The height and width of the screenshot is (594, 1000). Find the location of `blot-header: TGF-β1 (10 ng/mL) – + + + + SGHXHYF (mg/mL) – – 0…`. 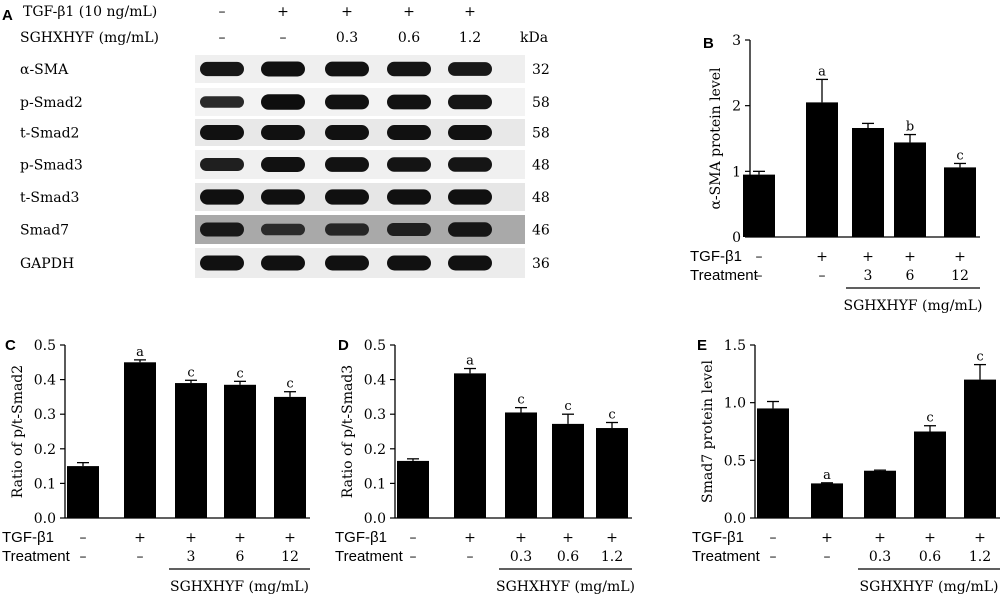

blot-header: TGF-β1 (10 ng/mL) – + + + + SGHXHYF (mg/mL) – – 0… is located at coordinates (250, 25).